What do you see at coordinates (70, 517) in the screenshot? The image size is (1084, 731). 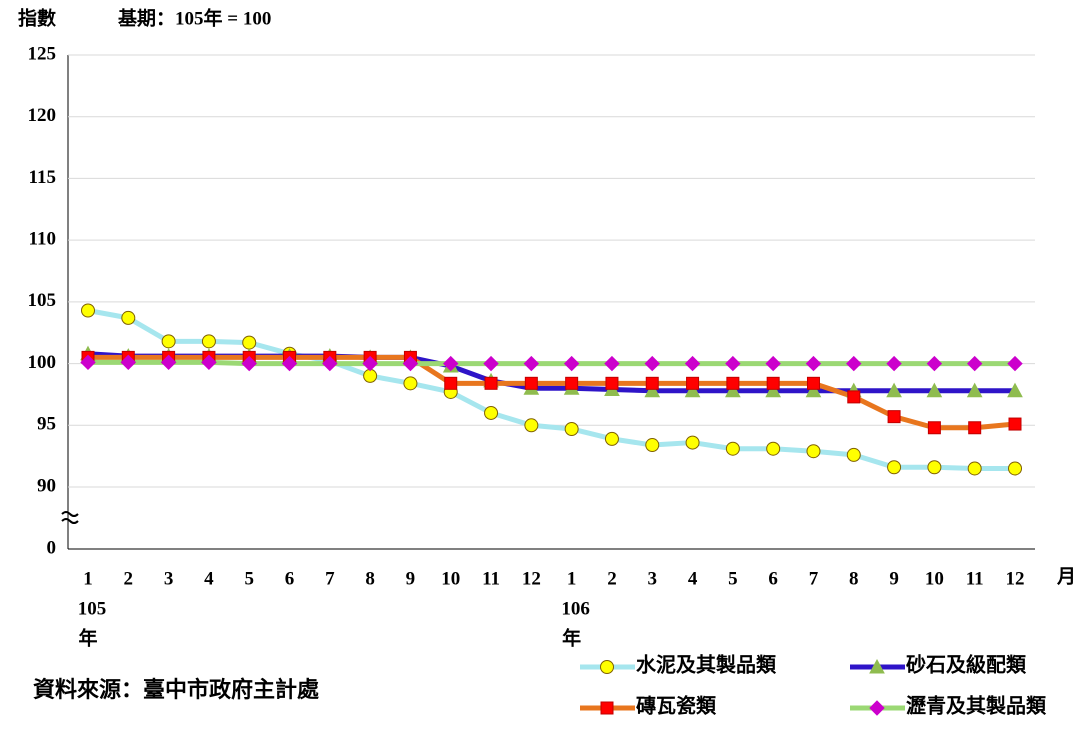 I see `axis-break` at bounding box center [70, 517].